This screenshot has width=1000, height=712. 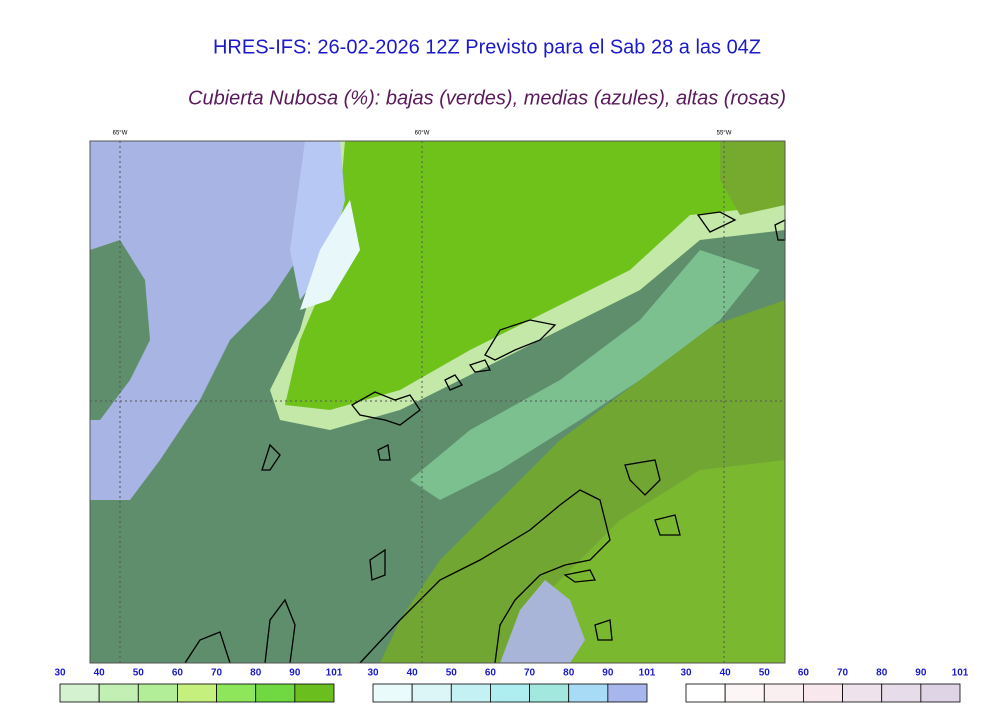 What do you see at coordinates (120, 330) in the screenshot?
I see `low-cloud-west` at bounding box center [120, 330].